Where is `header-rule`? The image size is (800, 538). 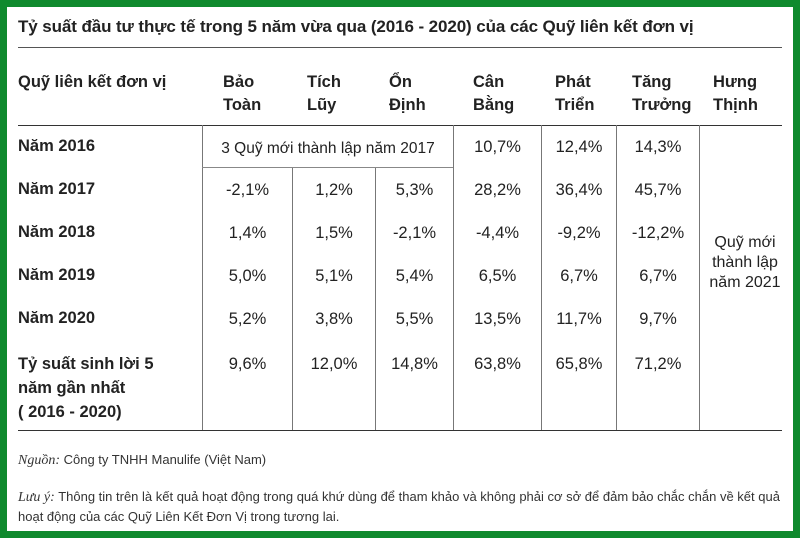 header-rule is located at coordinates (400, 125).